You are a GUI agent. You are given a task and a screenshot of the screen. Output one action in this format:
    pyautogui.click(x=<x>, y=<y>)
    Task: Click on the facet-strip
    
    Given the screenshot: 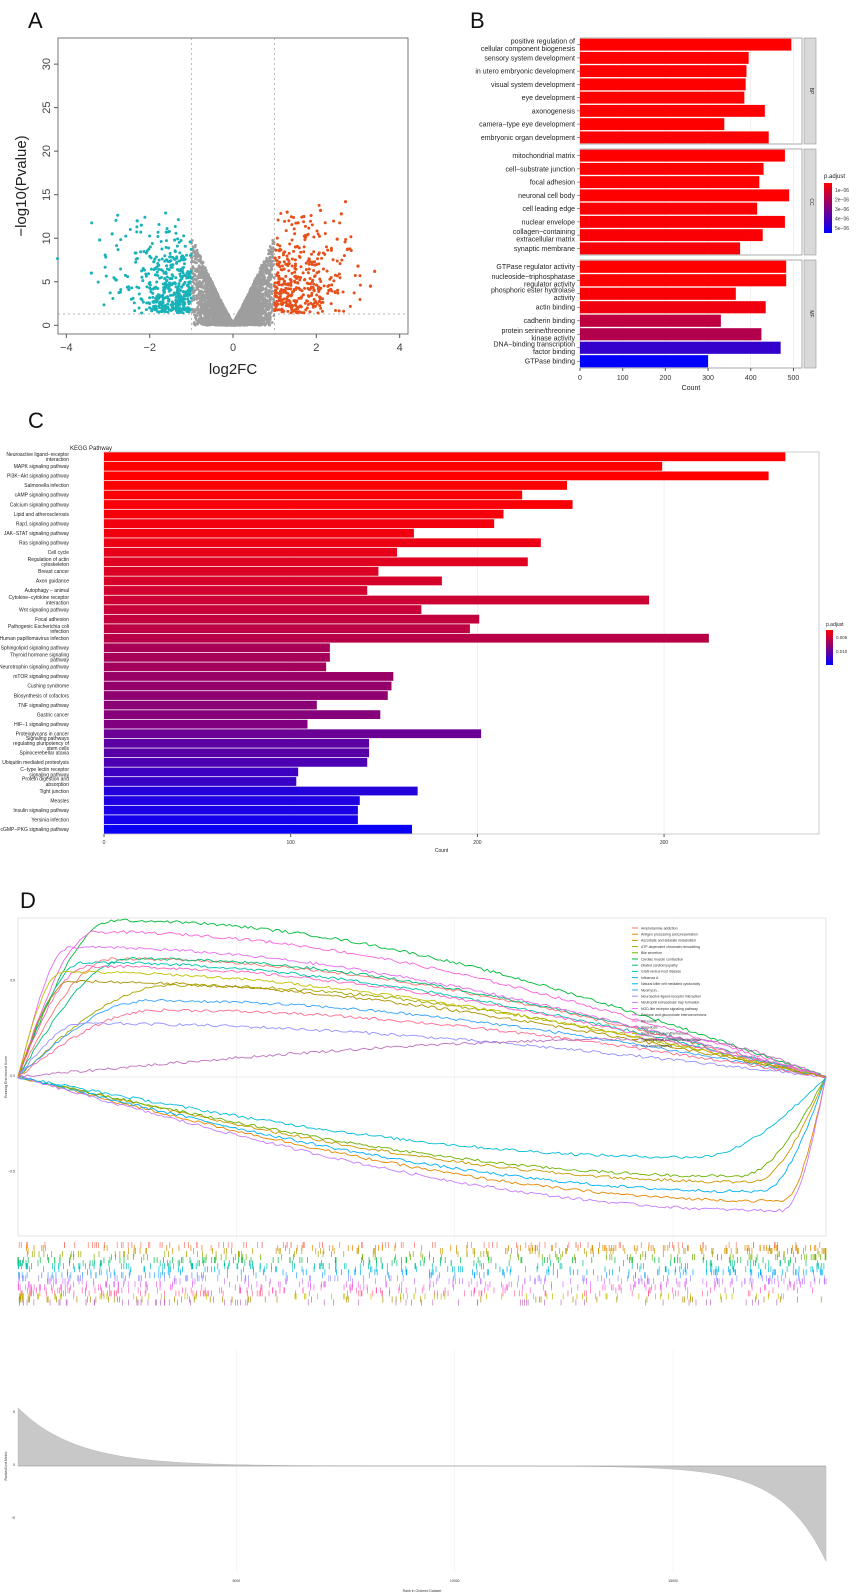 What is the action you would take?
    pyautogui.click(x=810, y=91)
    